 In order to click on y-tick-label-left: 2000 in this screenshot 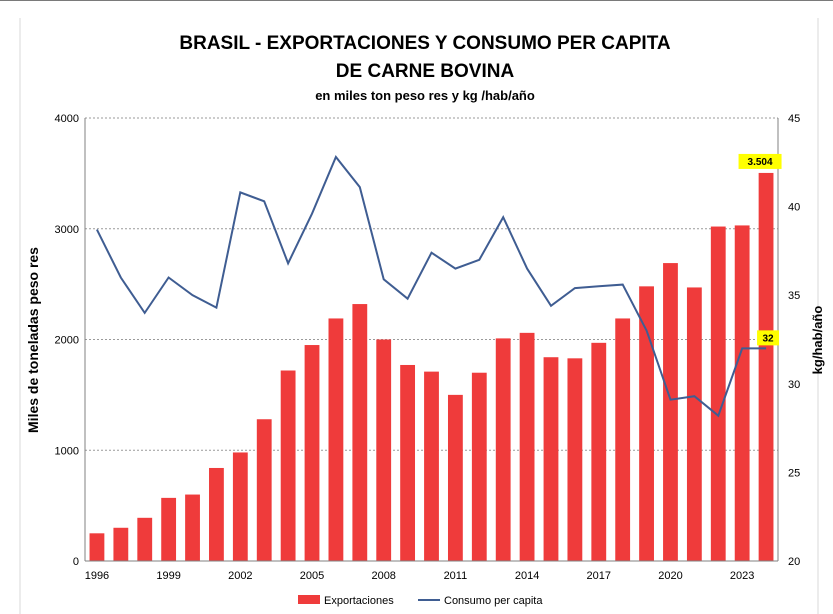, I will do `click(67, 341)`.